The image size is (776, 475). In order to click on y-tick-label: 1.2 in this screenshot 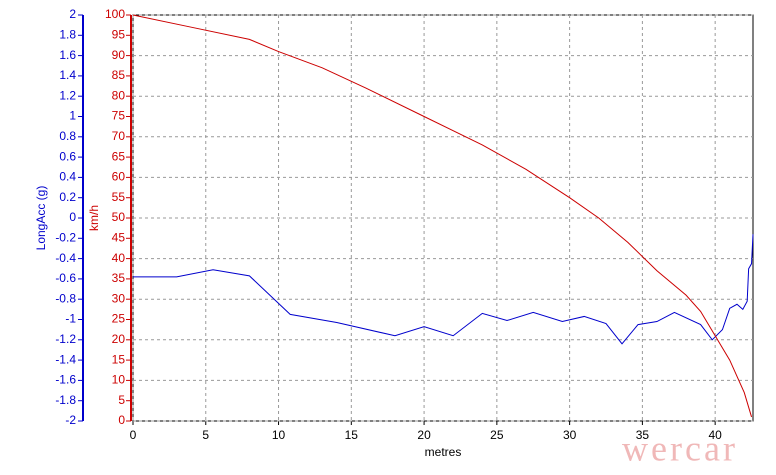, I will do `click(67, 95)`.